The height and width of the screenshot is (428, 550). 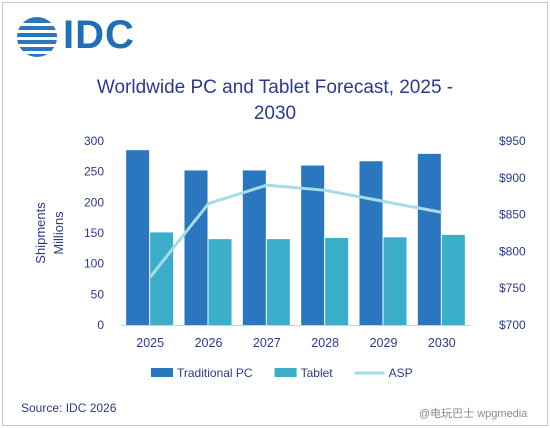 What do you see at coordinates (69, 408) in the screenshot?
I see `source-note: Source: IDC 2026` at bounding box center [69, 408].